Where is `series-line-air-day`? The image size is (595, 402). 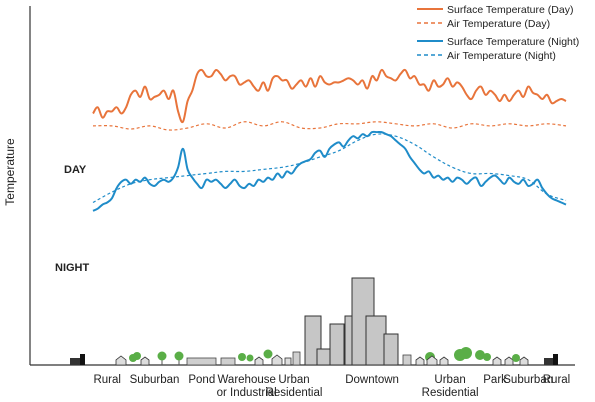
series-line-air-day is located at coordinates (329, 126).